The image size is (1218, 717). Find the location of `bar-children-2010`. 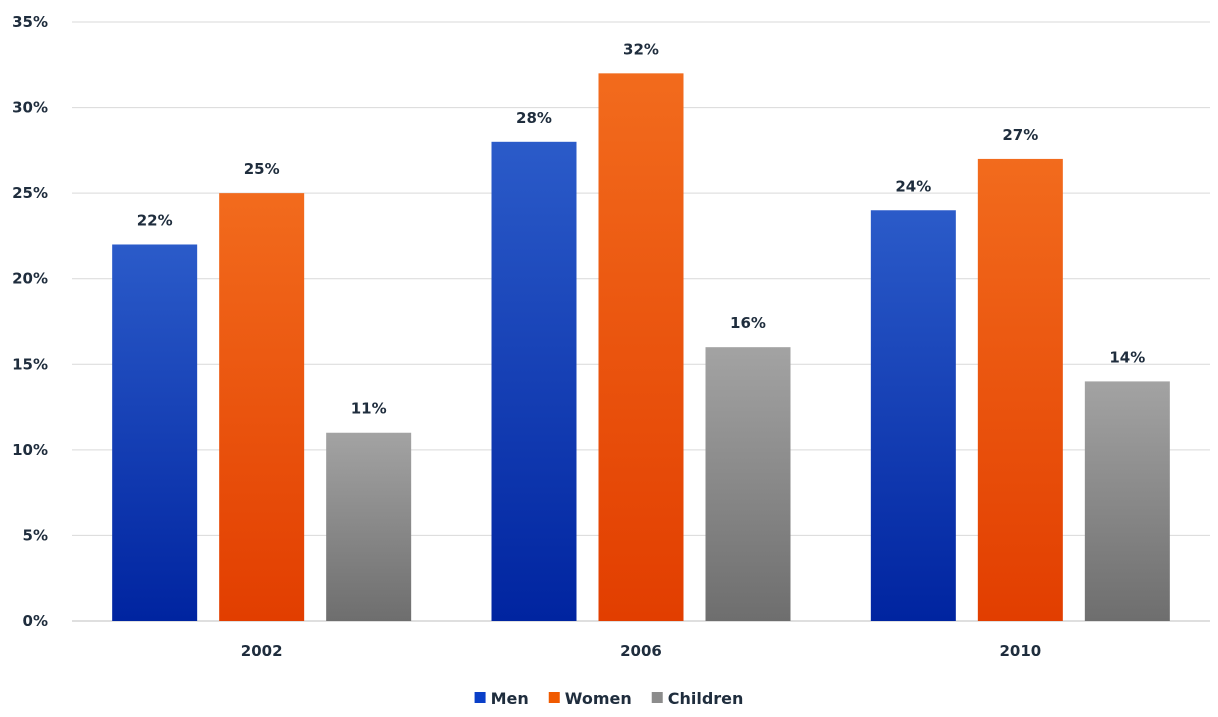

bar-children-2010 is located at coordinates (1127, 501).